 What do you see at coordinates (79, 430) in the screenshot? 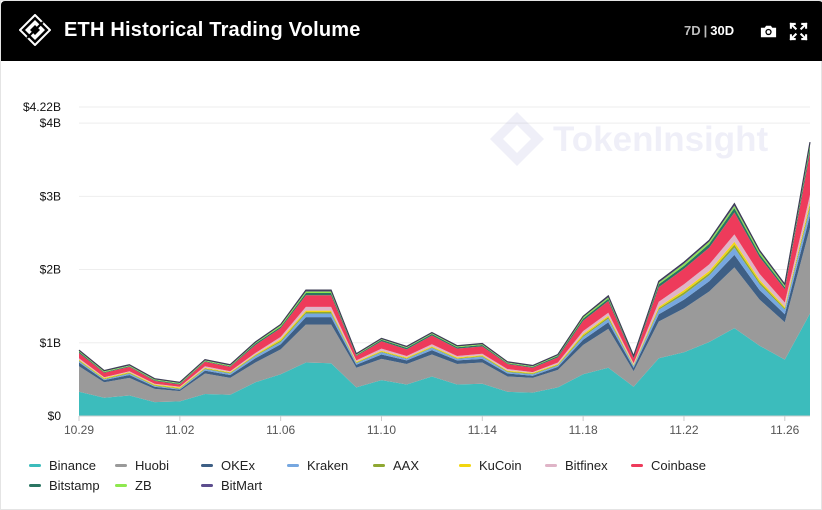
I see `x-tick-label: 10.29` at bounding box center [79, 430].